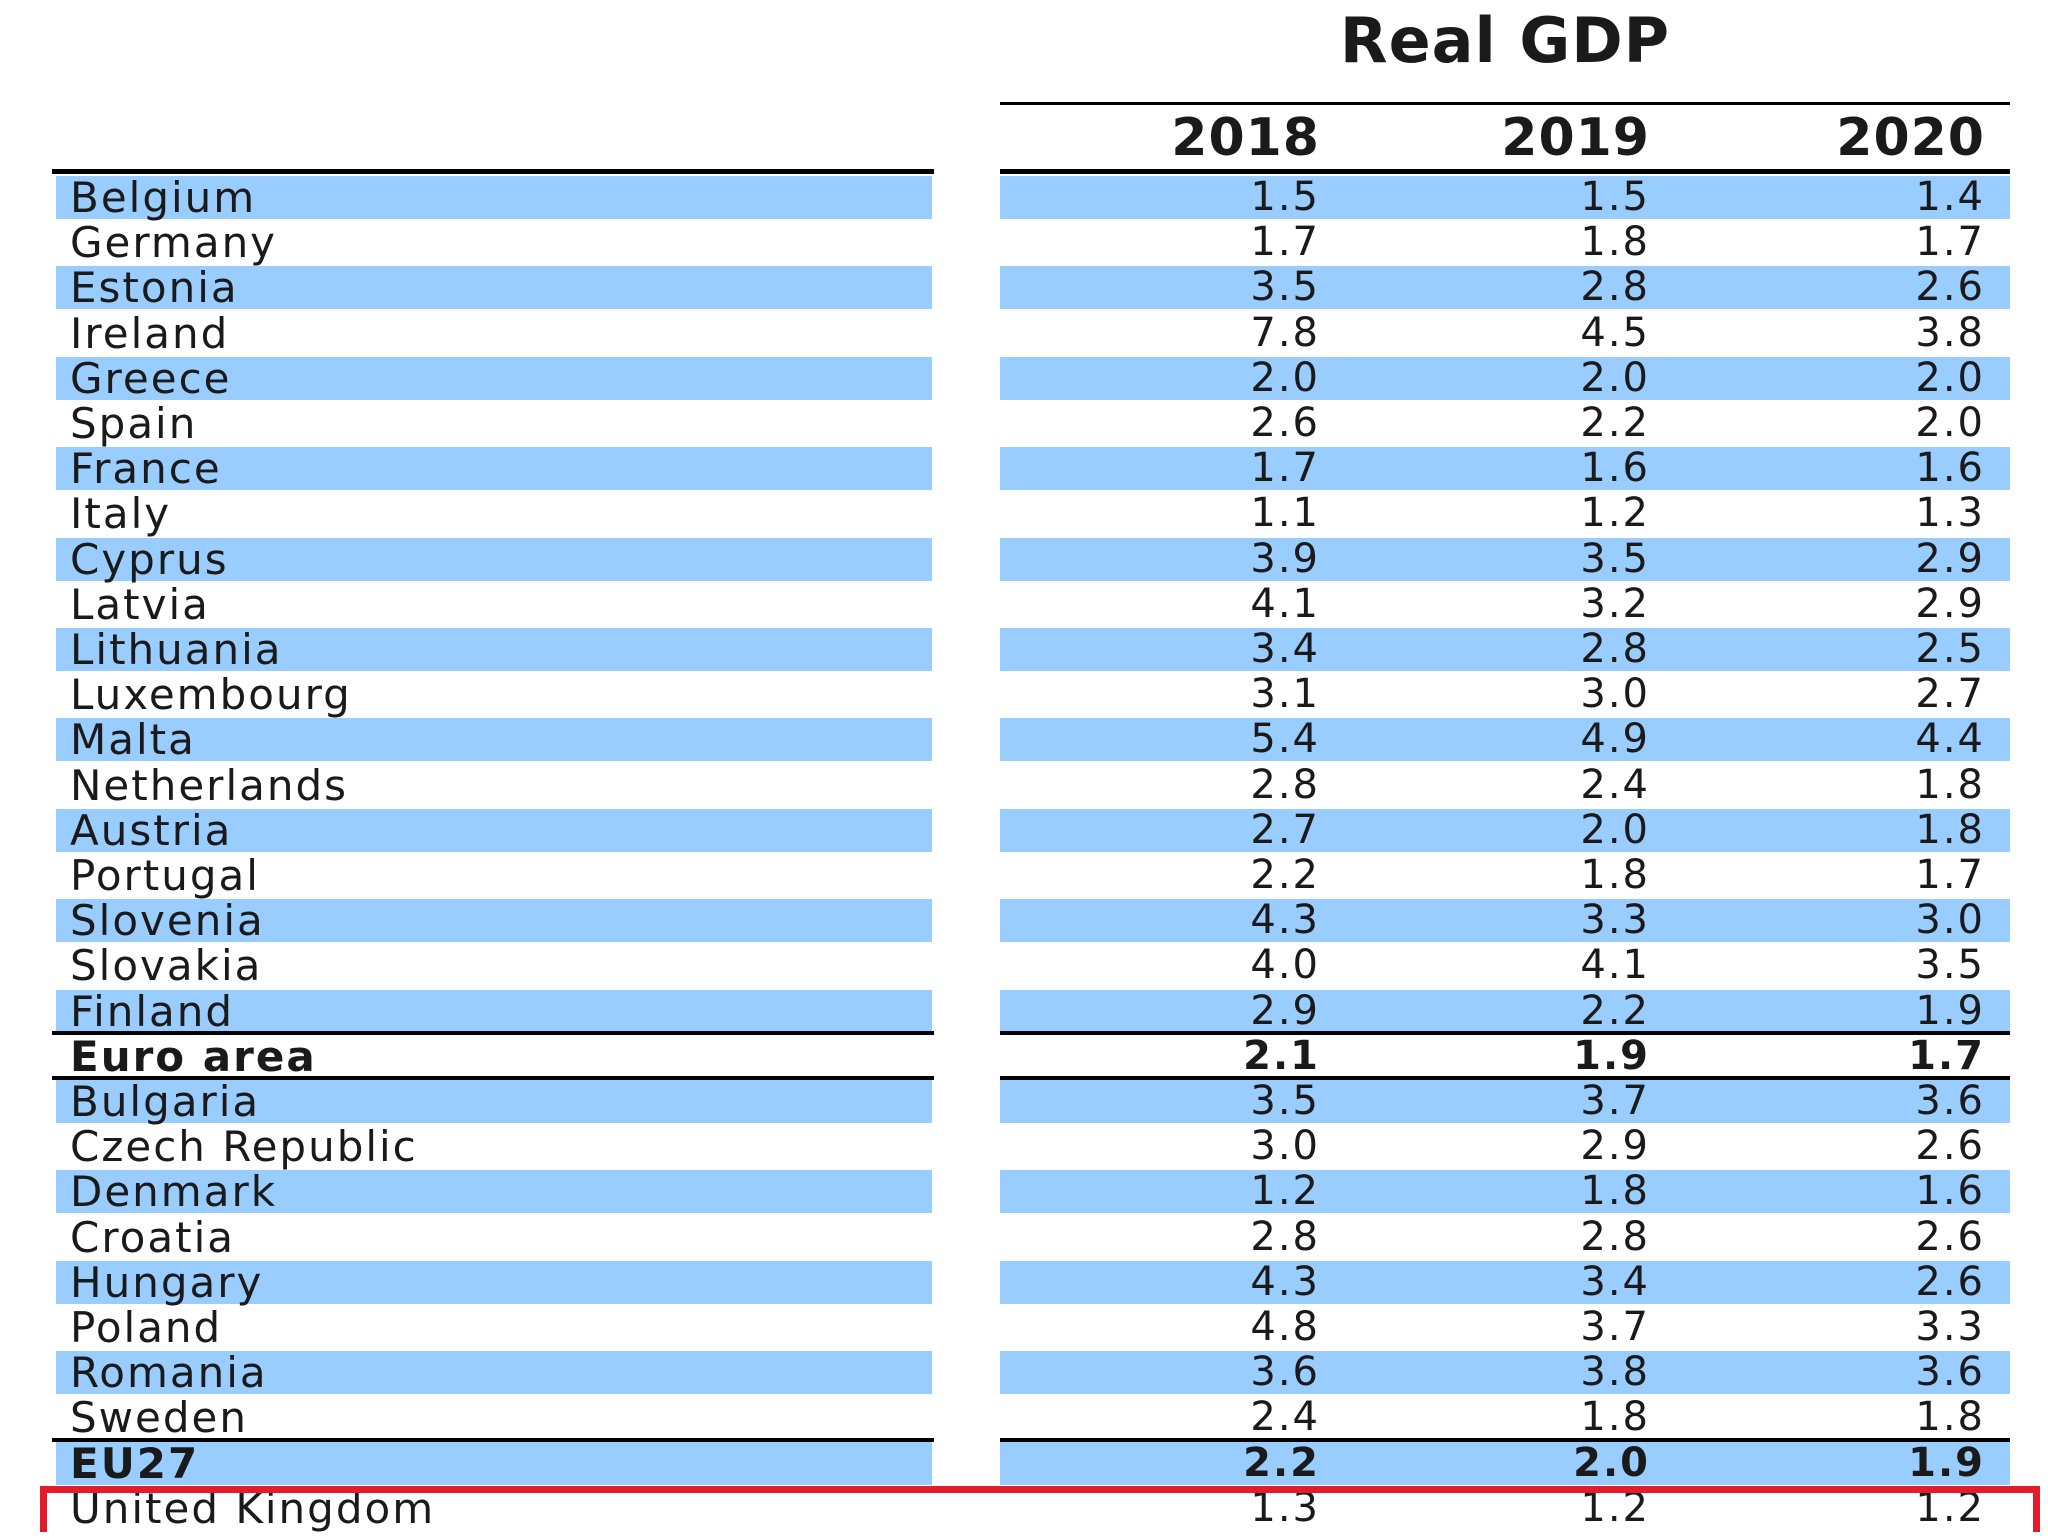 The height and width of the screenshot is (1536, 2048). What do you see at coordinates (1285, 1010) in the screenshot?
I see `cell-finland-2018: 2.9` at bounding box center [1285, 1010].